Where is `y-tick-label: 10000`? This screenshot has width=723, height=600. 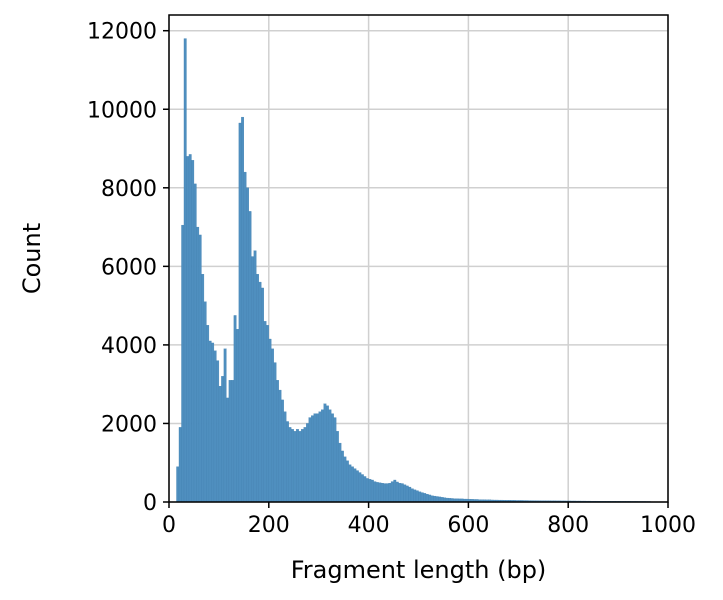
y-tick-label: 10000 is located at coordinates (122, 110).